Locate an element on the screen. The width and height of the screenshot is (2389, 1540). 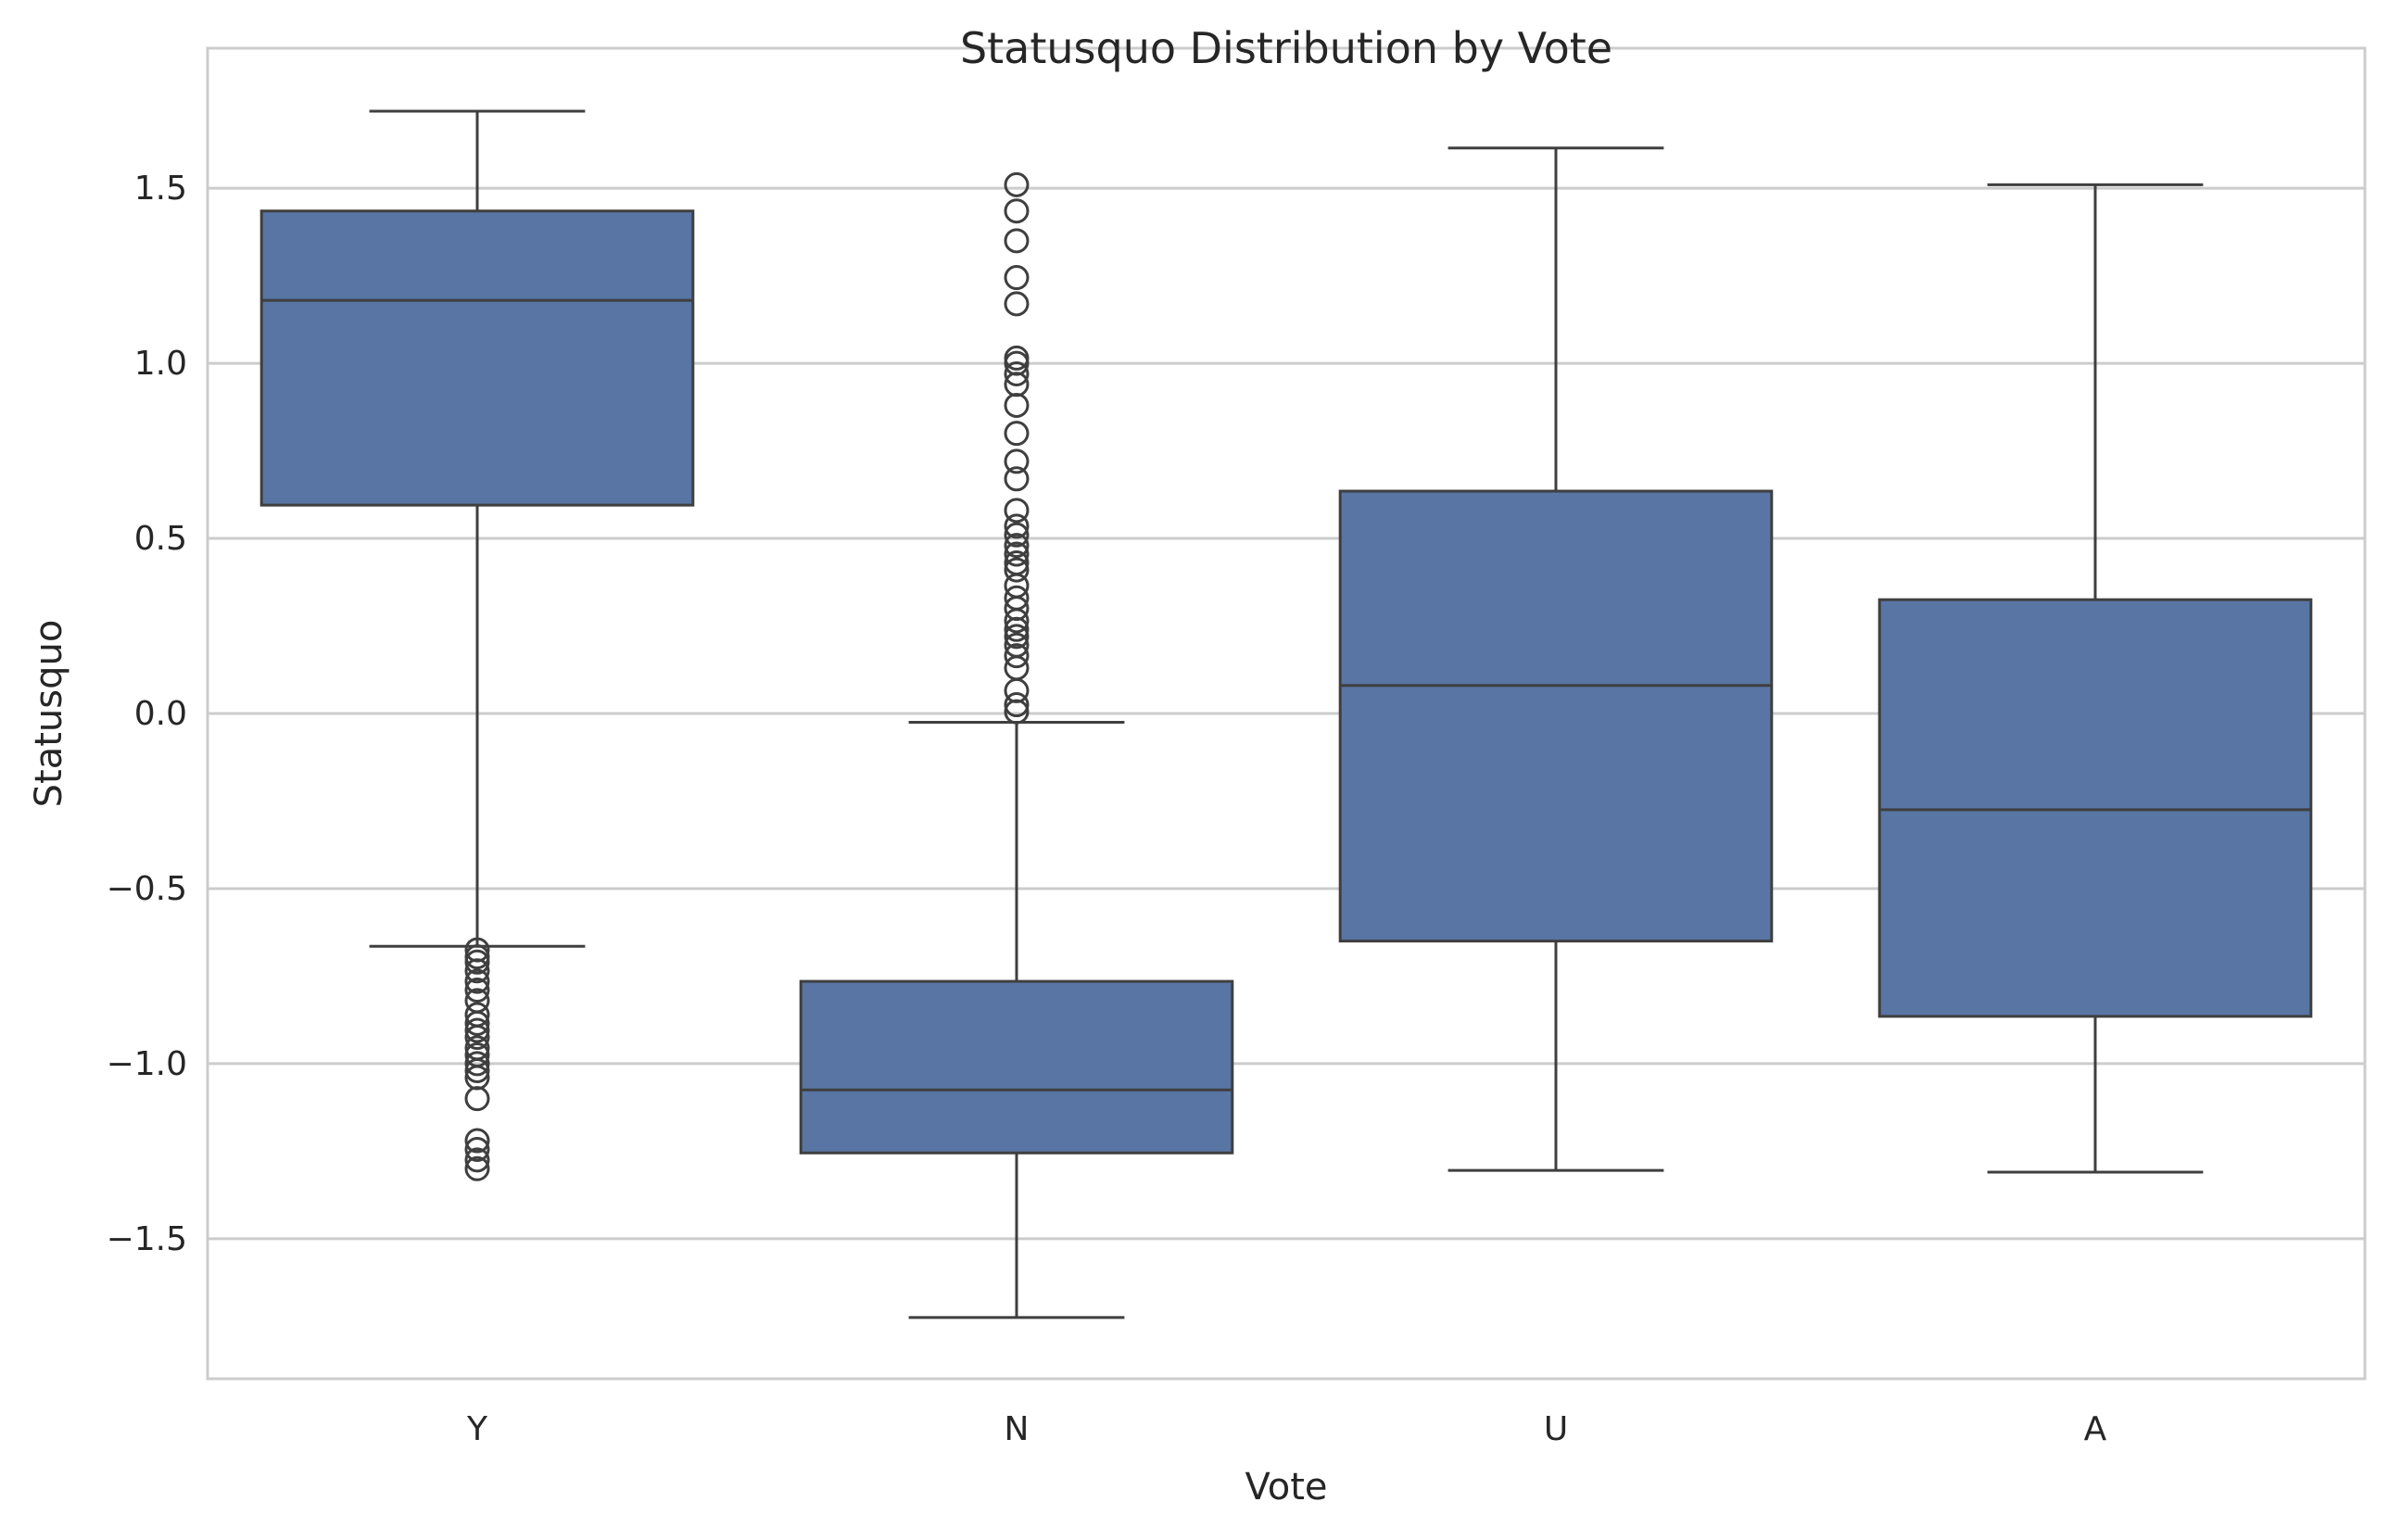
y-tick-label: −1.0 is located at coordinates (147, 1064).